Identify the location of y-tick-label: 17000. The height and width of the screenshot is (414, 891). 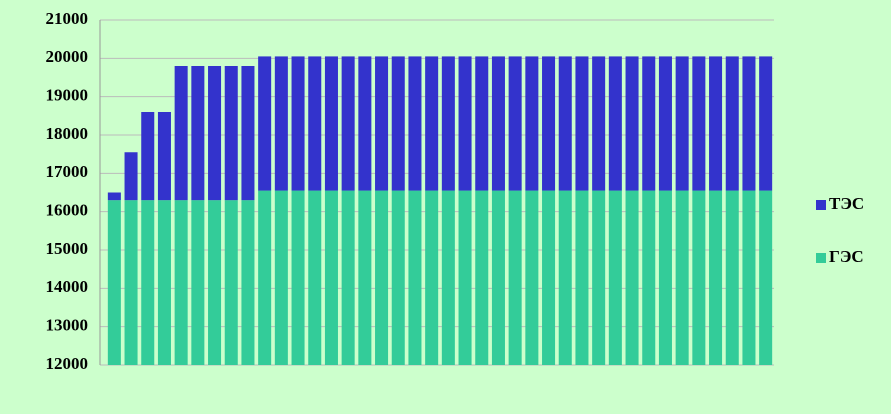
(67, 171).